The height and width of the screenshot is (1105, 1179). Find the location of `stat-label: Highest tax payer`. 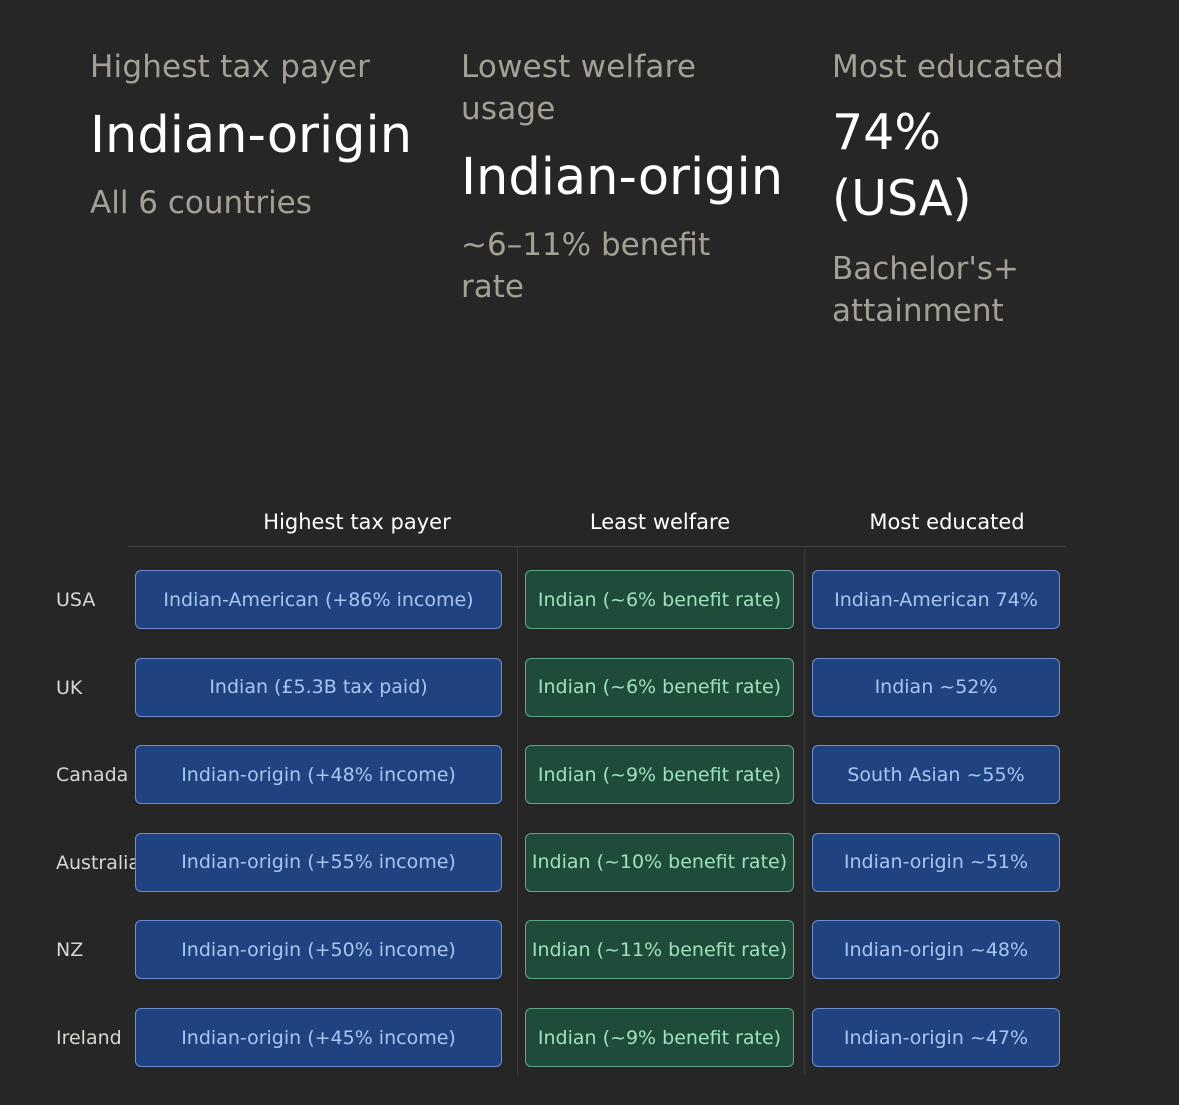

stat-label: Highest tax payer is located at coordinates (230, 67).